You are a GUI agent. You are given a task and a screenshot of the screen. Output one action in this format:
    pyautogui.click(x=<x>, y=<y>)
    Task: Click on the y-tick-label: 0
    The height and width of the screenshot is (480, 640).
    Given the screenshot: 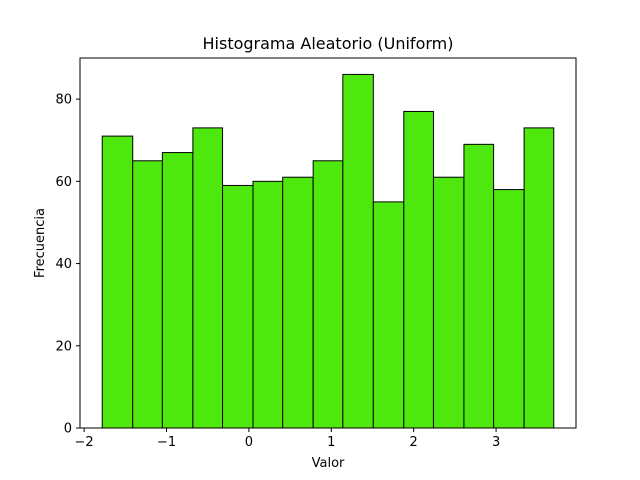 What is the action you would take?
    pyautogui.click(x=68, y=429)
    